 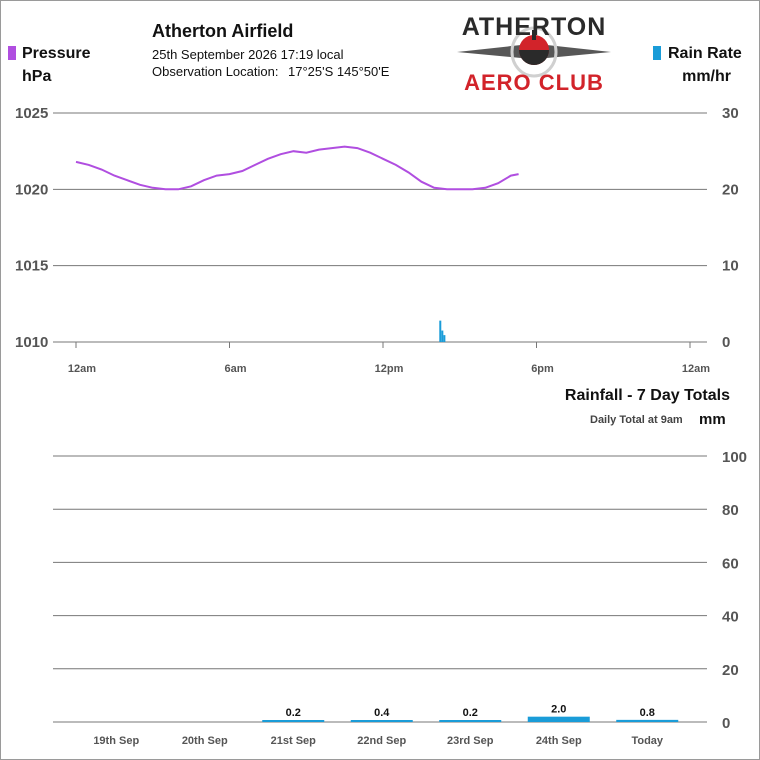 I want to click on y-tick-label-left: 1020, so click(x=31, y=189).